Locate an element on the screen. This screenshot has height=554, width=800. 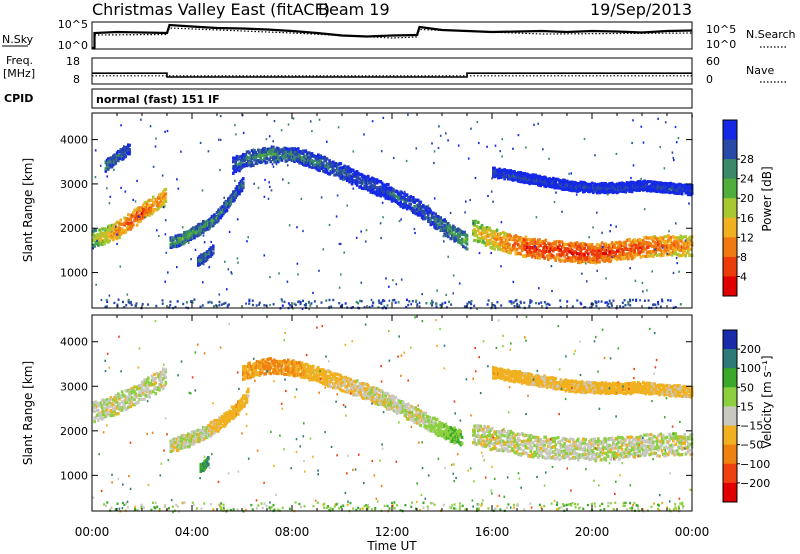
nsky-axis-label: N.Sky is located at coordinates (18, 39).